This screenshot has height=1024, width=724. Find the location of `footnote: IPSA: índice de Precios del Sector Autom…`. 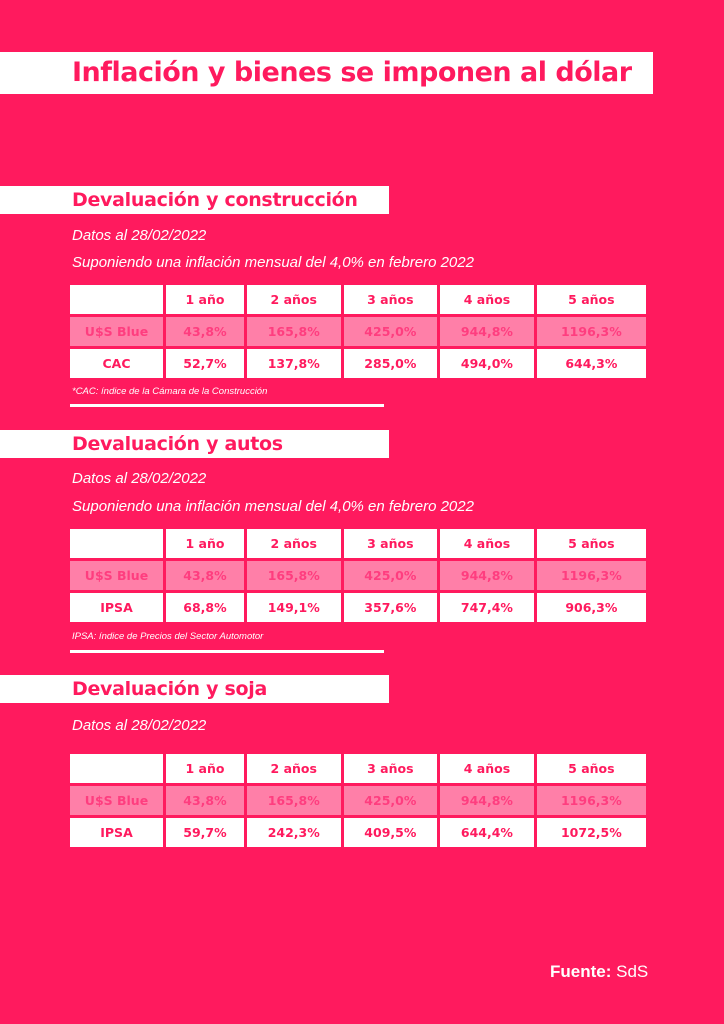

footnote: IPSA: índice de Precios del Sector Autom… is located at coordinates (168, 636).